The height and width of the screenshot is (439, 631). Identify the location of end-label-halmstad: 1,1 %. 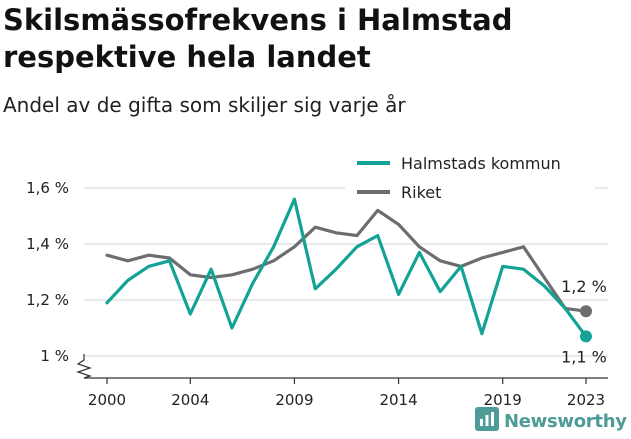
(584, 356).